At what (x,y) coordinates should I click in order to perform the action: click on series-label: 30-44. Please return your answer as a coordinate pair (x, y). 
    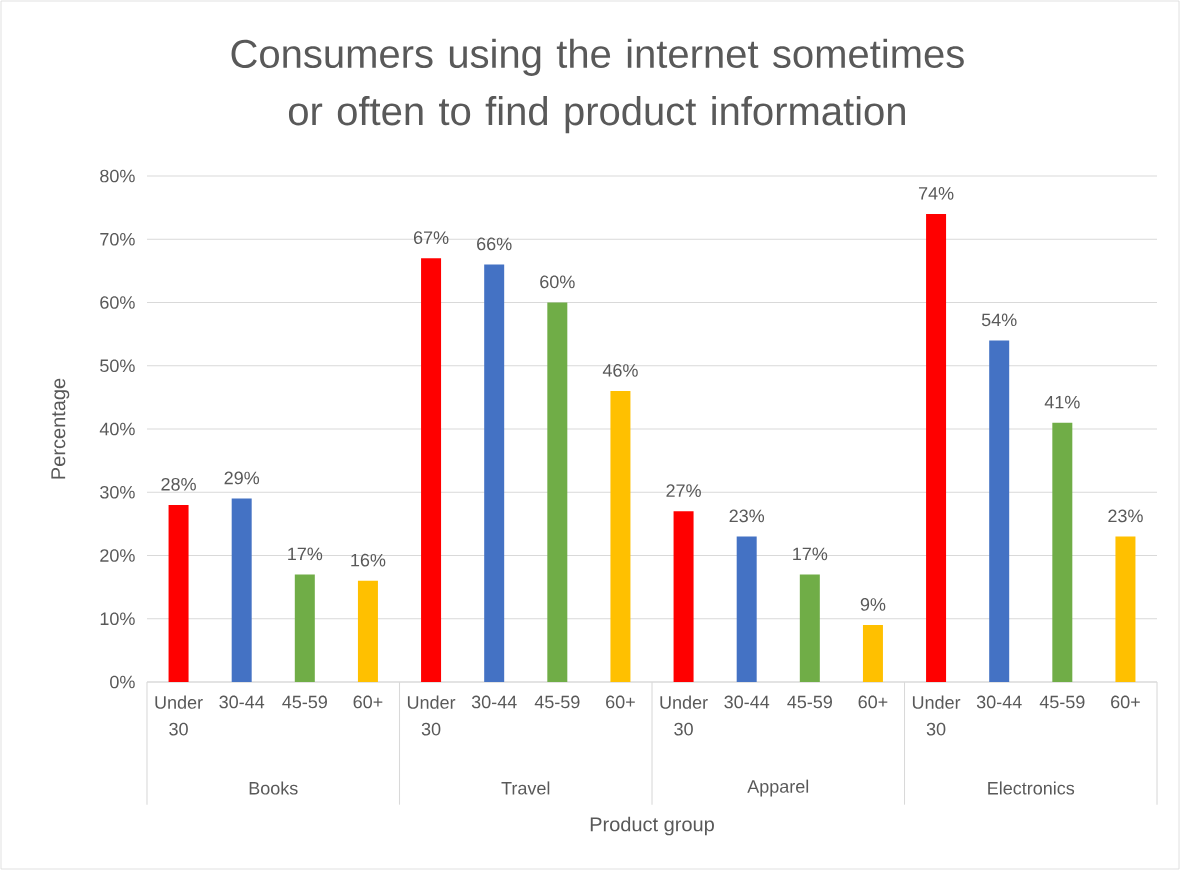
    Looking at the image, I should click on (999, 702).